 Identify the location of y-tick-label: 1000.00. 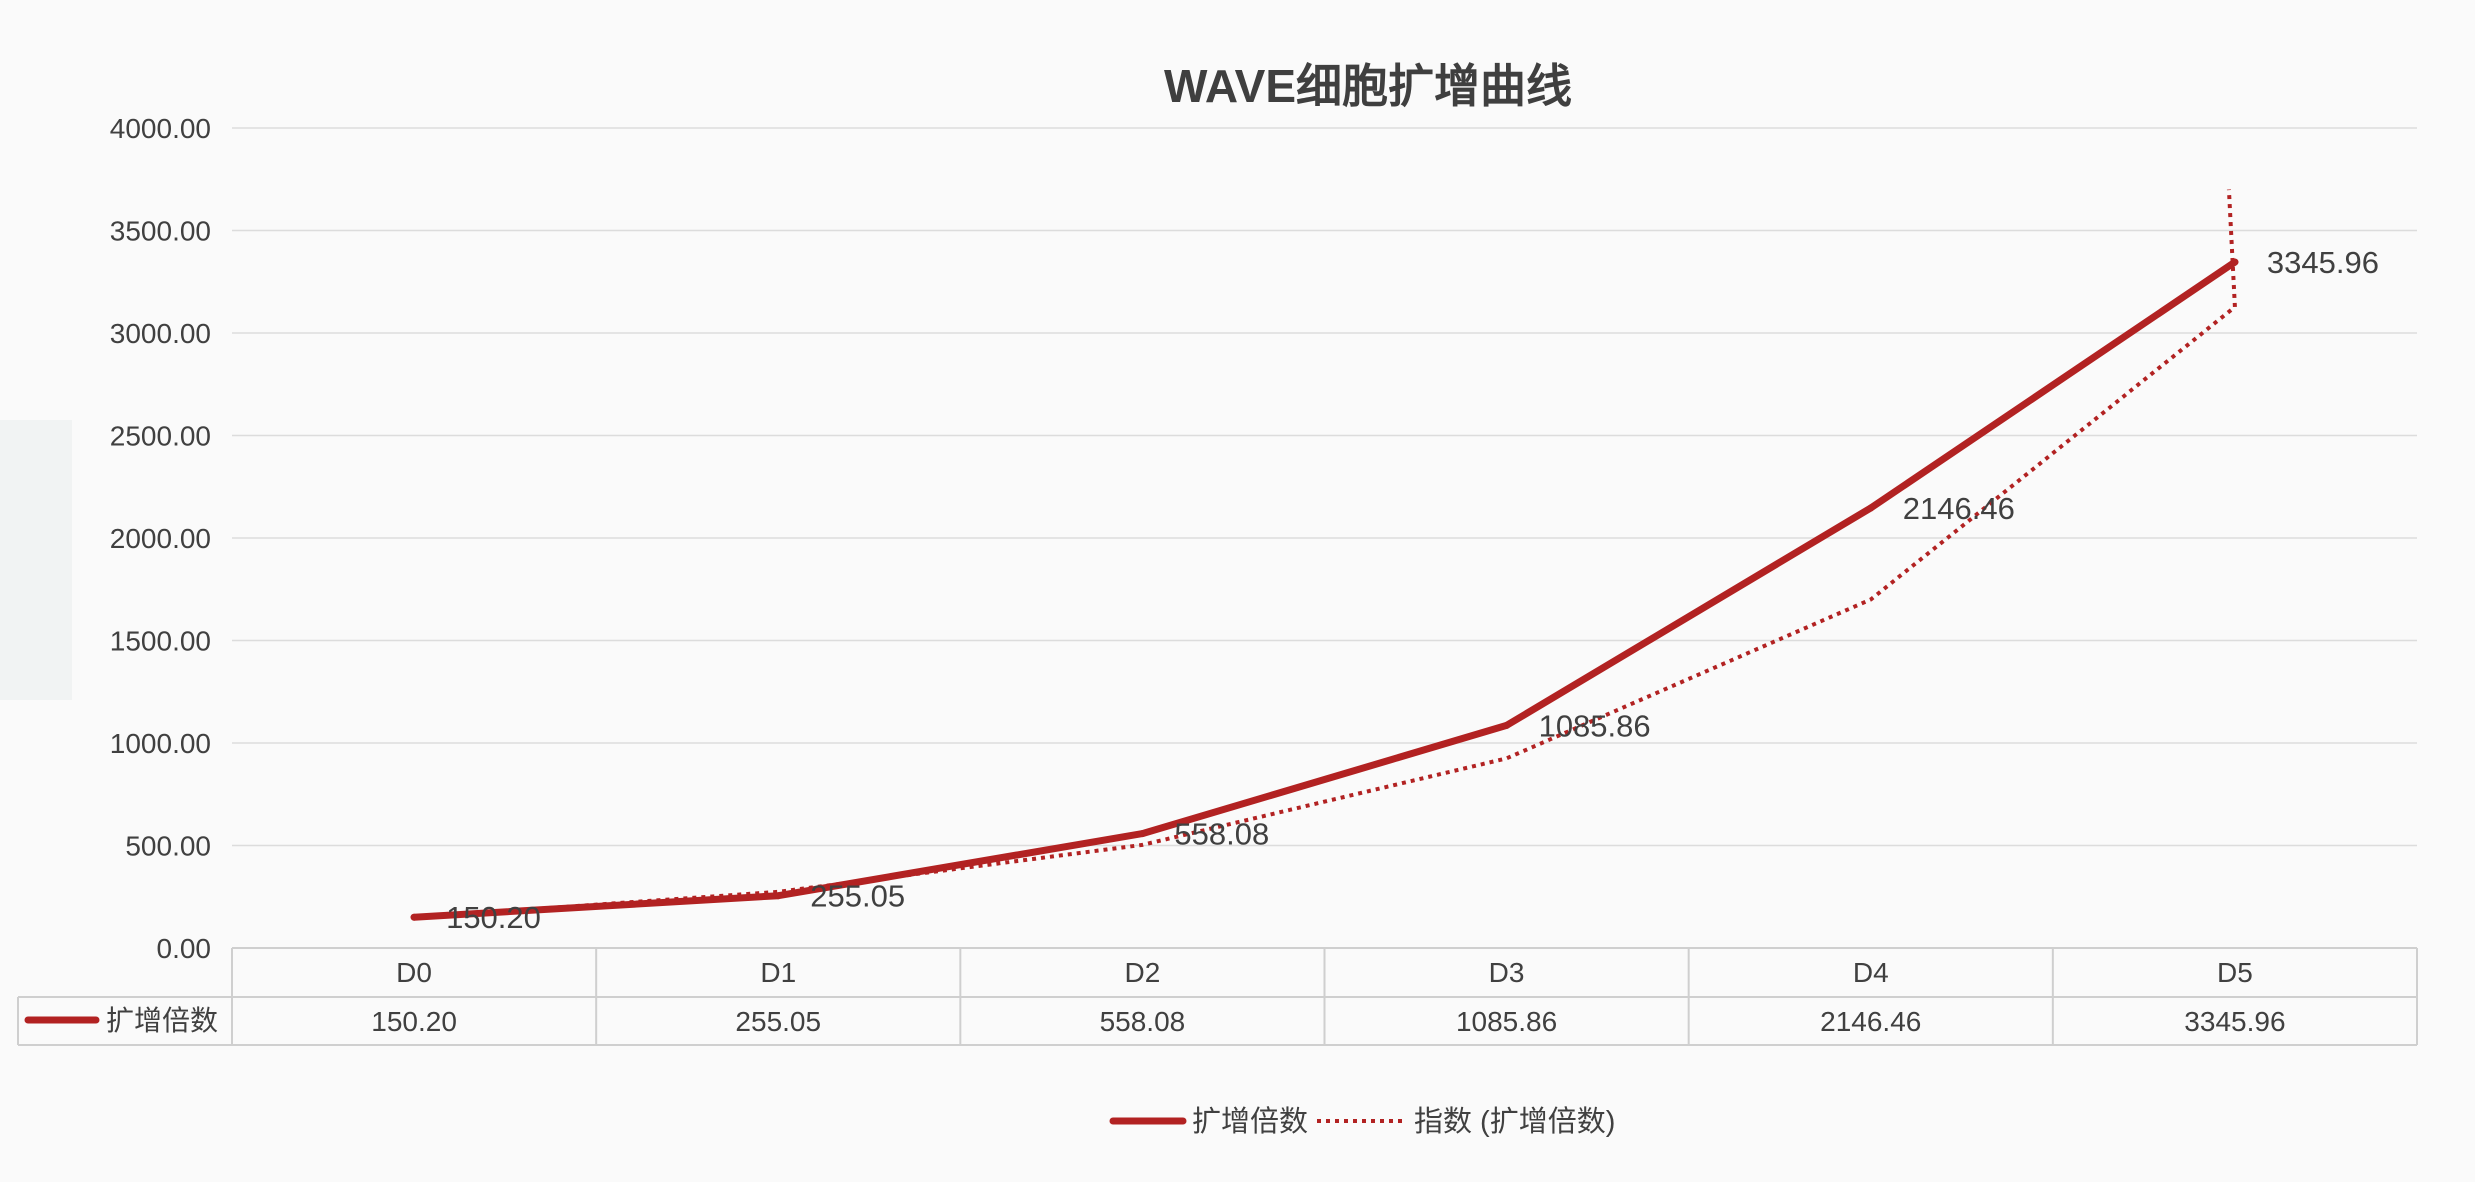
(160, 743).